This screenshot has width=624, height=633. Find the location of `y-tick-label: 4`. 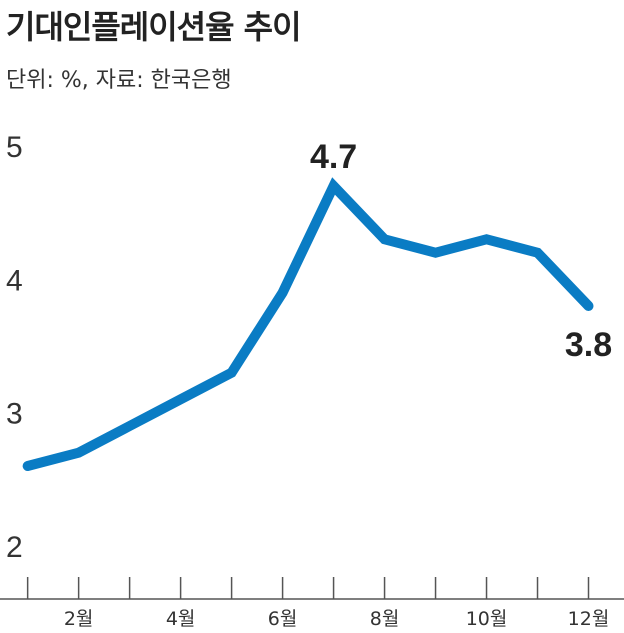

y-tick-label: 4 is located at coordinates (14, 280).